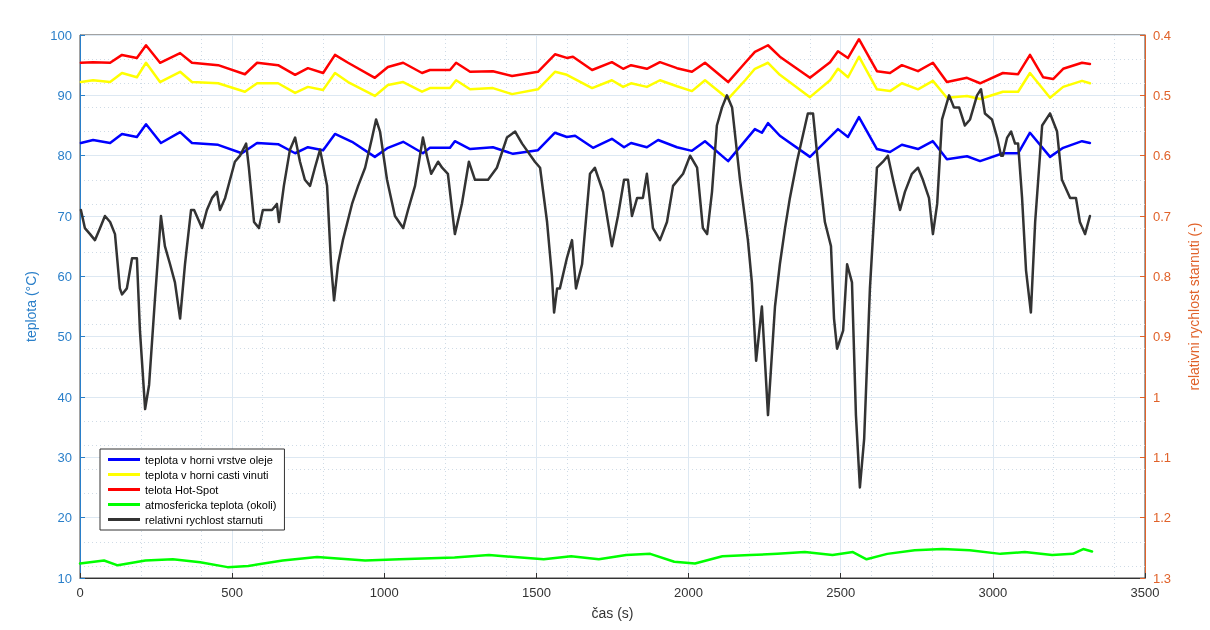  Describe the element at coordinates (64, 337) in the screenshot. I see `y-tick-label: 50` at that location.